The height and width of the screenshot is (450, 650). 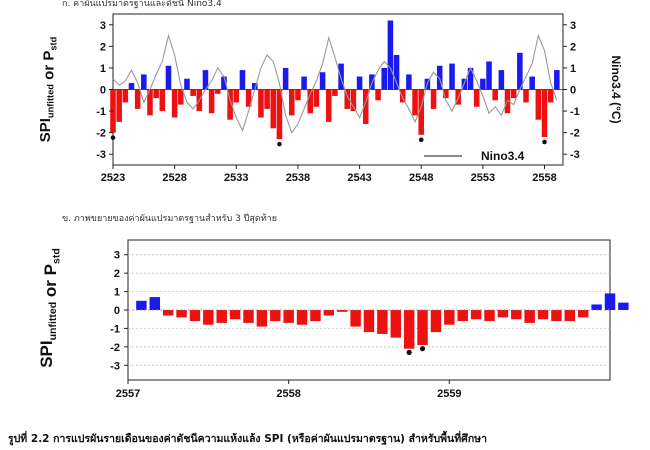 What do you see at coordinates (115, 366) in the screenshot?
I see `y-tick-label: -3` at bounding box center [115, 366].